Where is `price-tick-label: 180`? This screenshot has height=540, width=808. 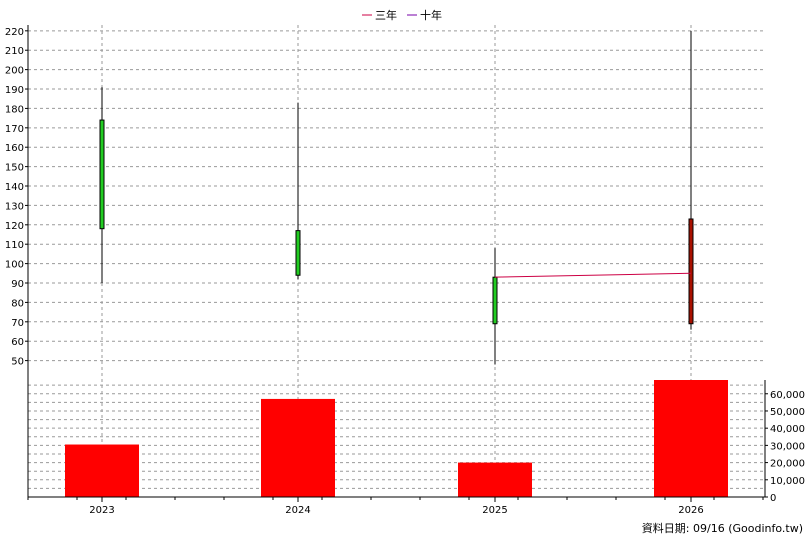 price-tick-label: 180 is located at coordinates (14, 109).